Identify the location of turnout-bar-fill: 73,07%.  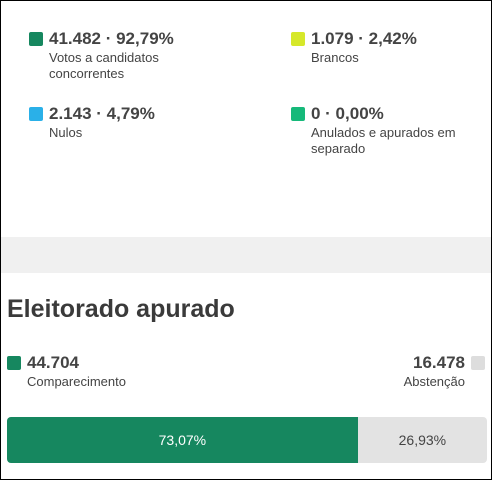
(182, 440).